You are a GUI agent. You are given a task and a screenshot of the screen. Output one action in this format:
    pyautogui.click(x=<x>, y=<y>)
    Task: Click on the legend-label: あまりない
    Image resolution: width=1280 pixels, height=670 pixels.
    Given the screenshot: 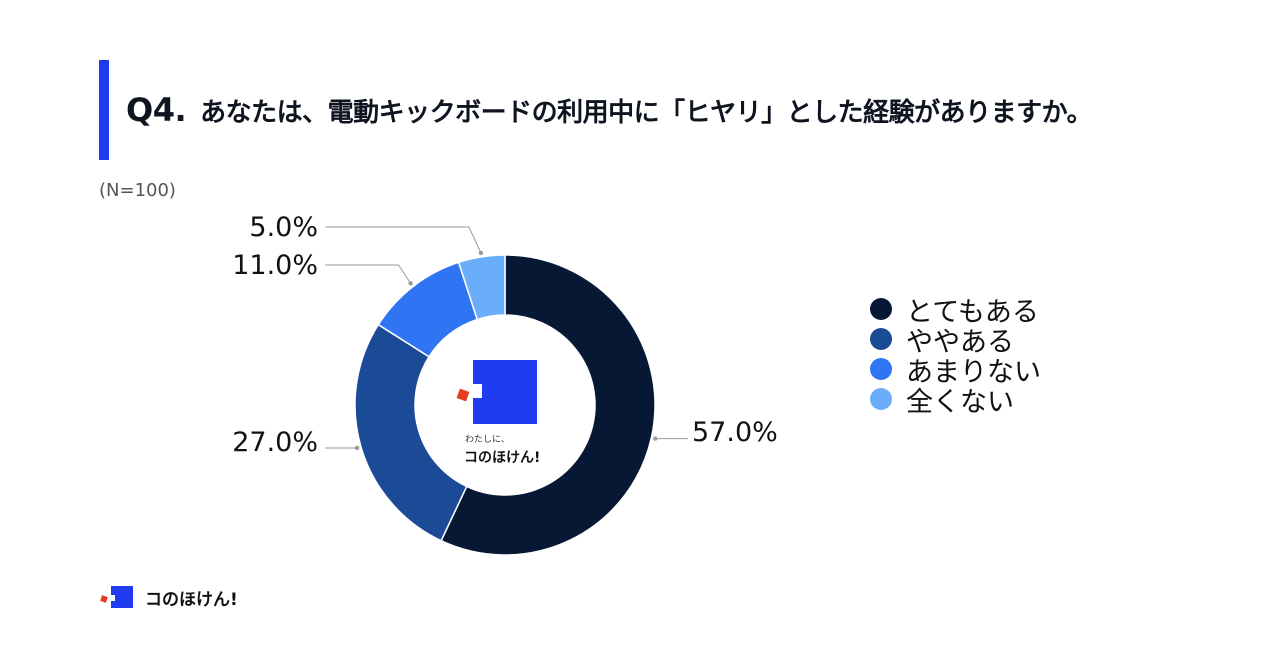 What is the action you would take?
    pyautogui.click(x=973, y=372)
    